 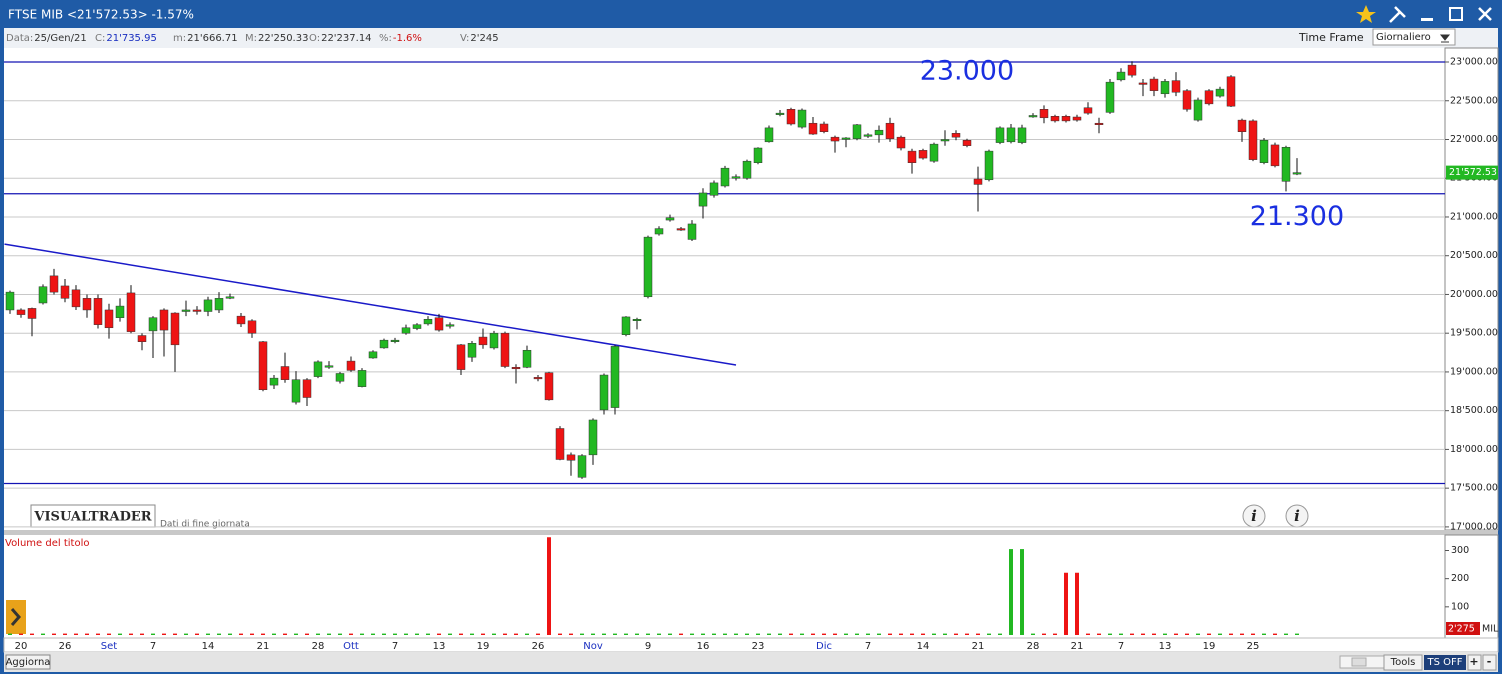 I want to click on y-tick-label: 19'500.00, so click(x=1474, y=333).